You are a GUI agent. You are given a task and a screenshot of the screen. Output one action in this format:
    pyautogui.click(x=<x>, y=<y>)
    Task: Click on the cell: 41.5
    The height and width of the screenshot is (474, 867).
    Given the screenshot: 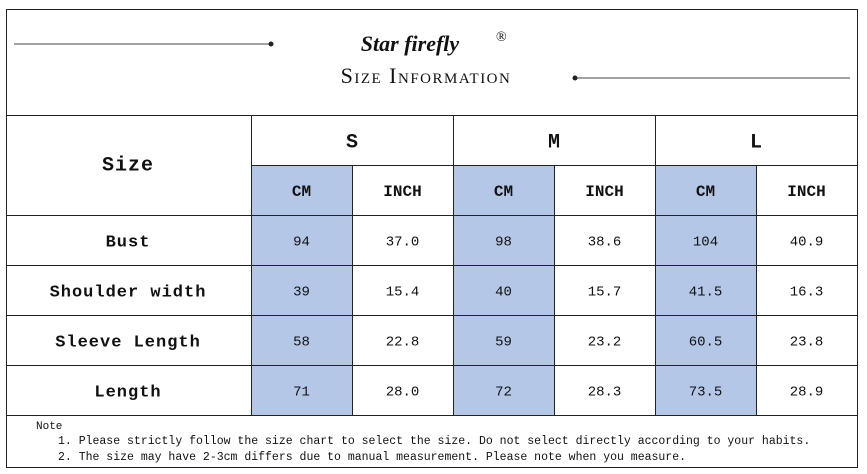 What is the action you would take?
    pyautogui.click(x=706, y=293)
    